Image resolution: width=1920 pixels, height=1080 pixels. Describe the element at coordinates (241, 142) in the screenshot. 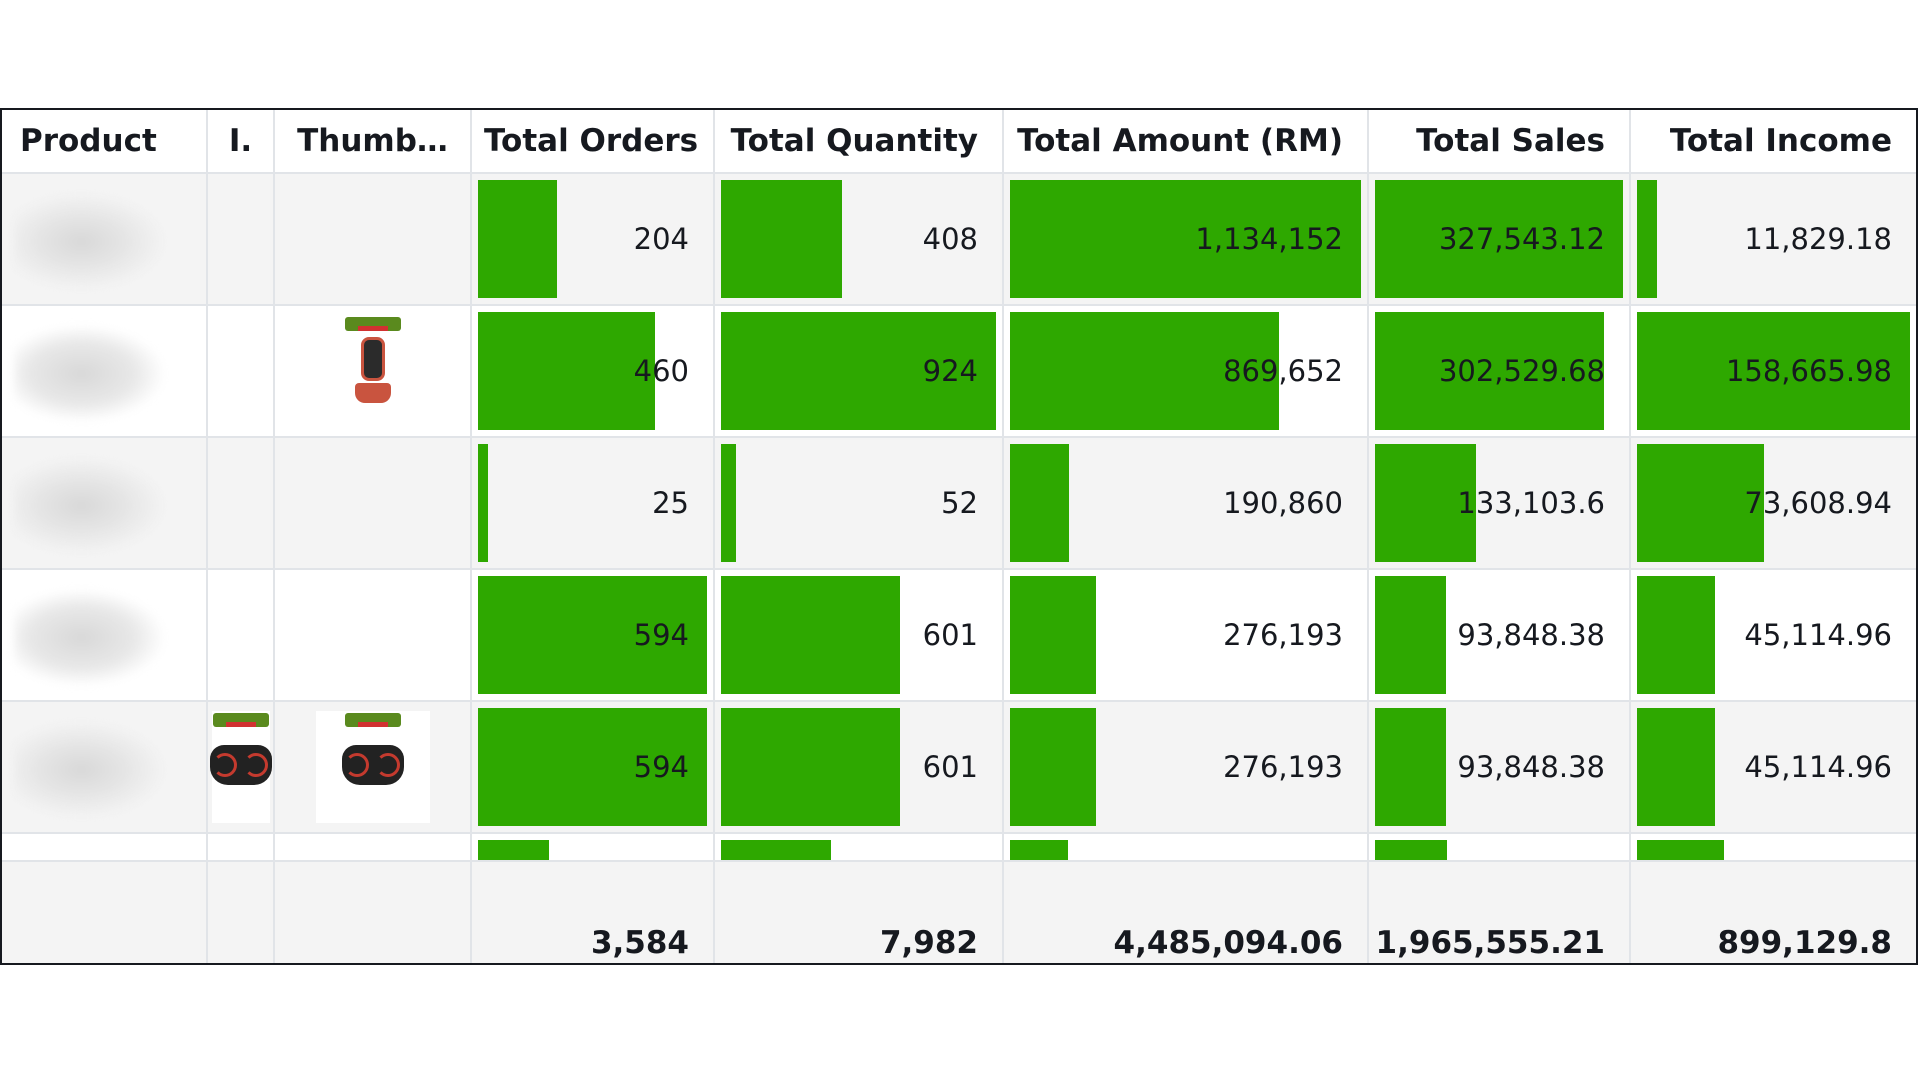

I see `column-header-image: I.` at that location.